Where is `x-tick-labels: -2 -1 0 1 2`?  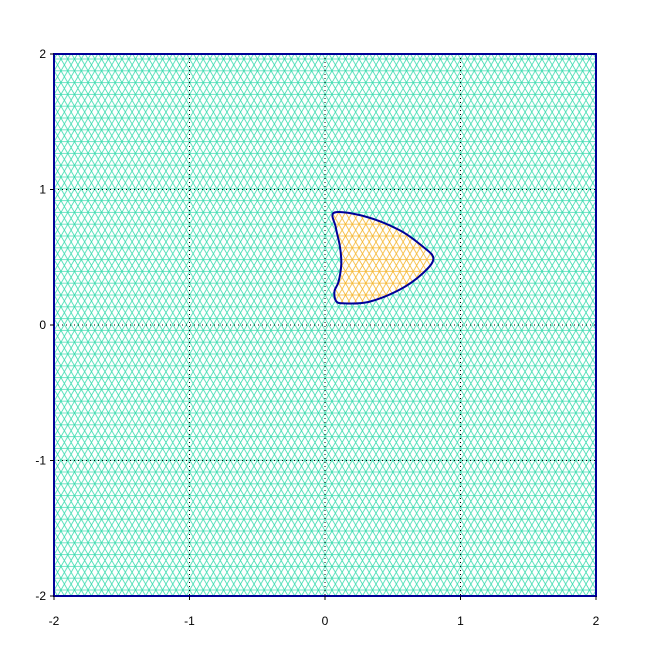 x-tick-labels: -2 -1 0 1 2 is located at coordinates (324, 621).